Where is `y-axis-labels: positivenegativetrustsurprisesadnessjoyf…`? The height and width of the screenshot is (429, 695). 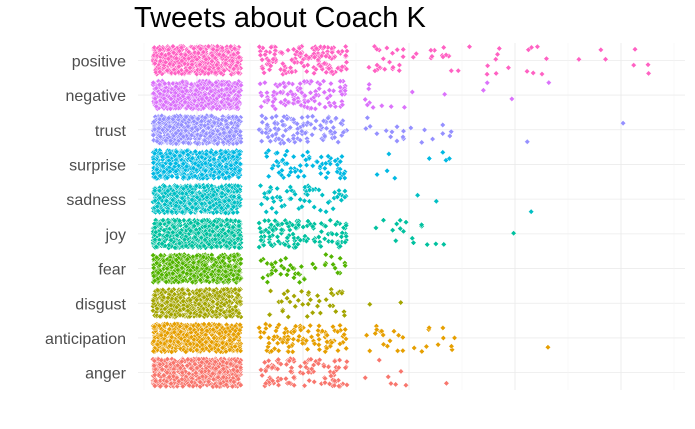
y-axis-labels: positivenegativetrustsurprisesadnessjoyf… is located at coordinates (86, 217).